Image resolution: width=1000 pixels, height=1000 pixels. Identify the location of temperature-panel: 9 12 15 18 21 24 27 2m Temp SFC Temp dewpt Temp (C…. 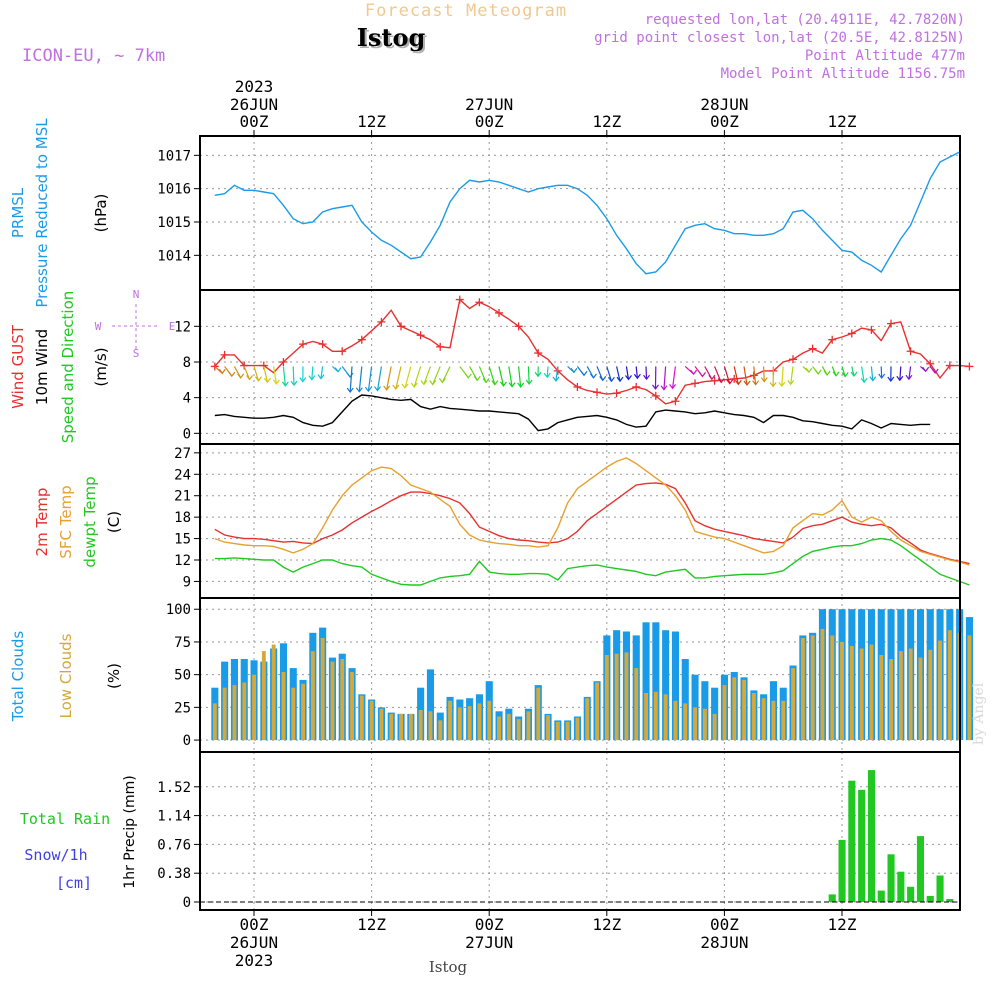
(501, 521).